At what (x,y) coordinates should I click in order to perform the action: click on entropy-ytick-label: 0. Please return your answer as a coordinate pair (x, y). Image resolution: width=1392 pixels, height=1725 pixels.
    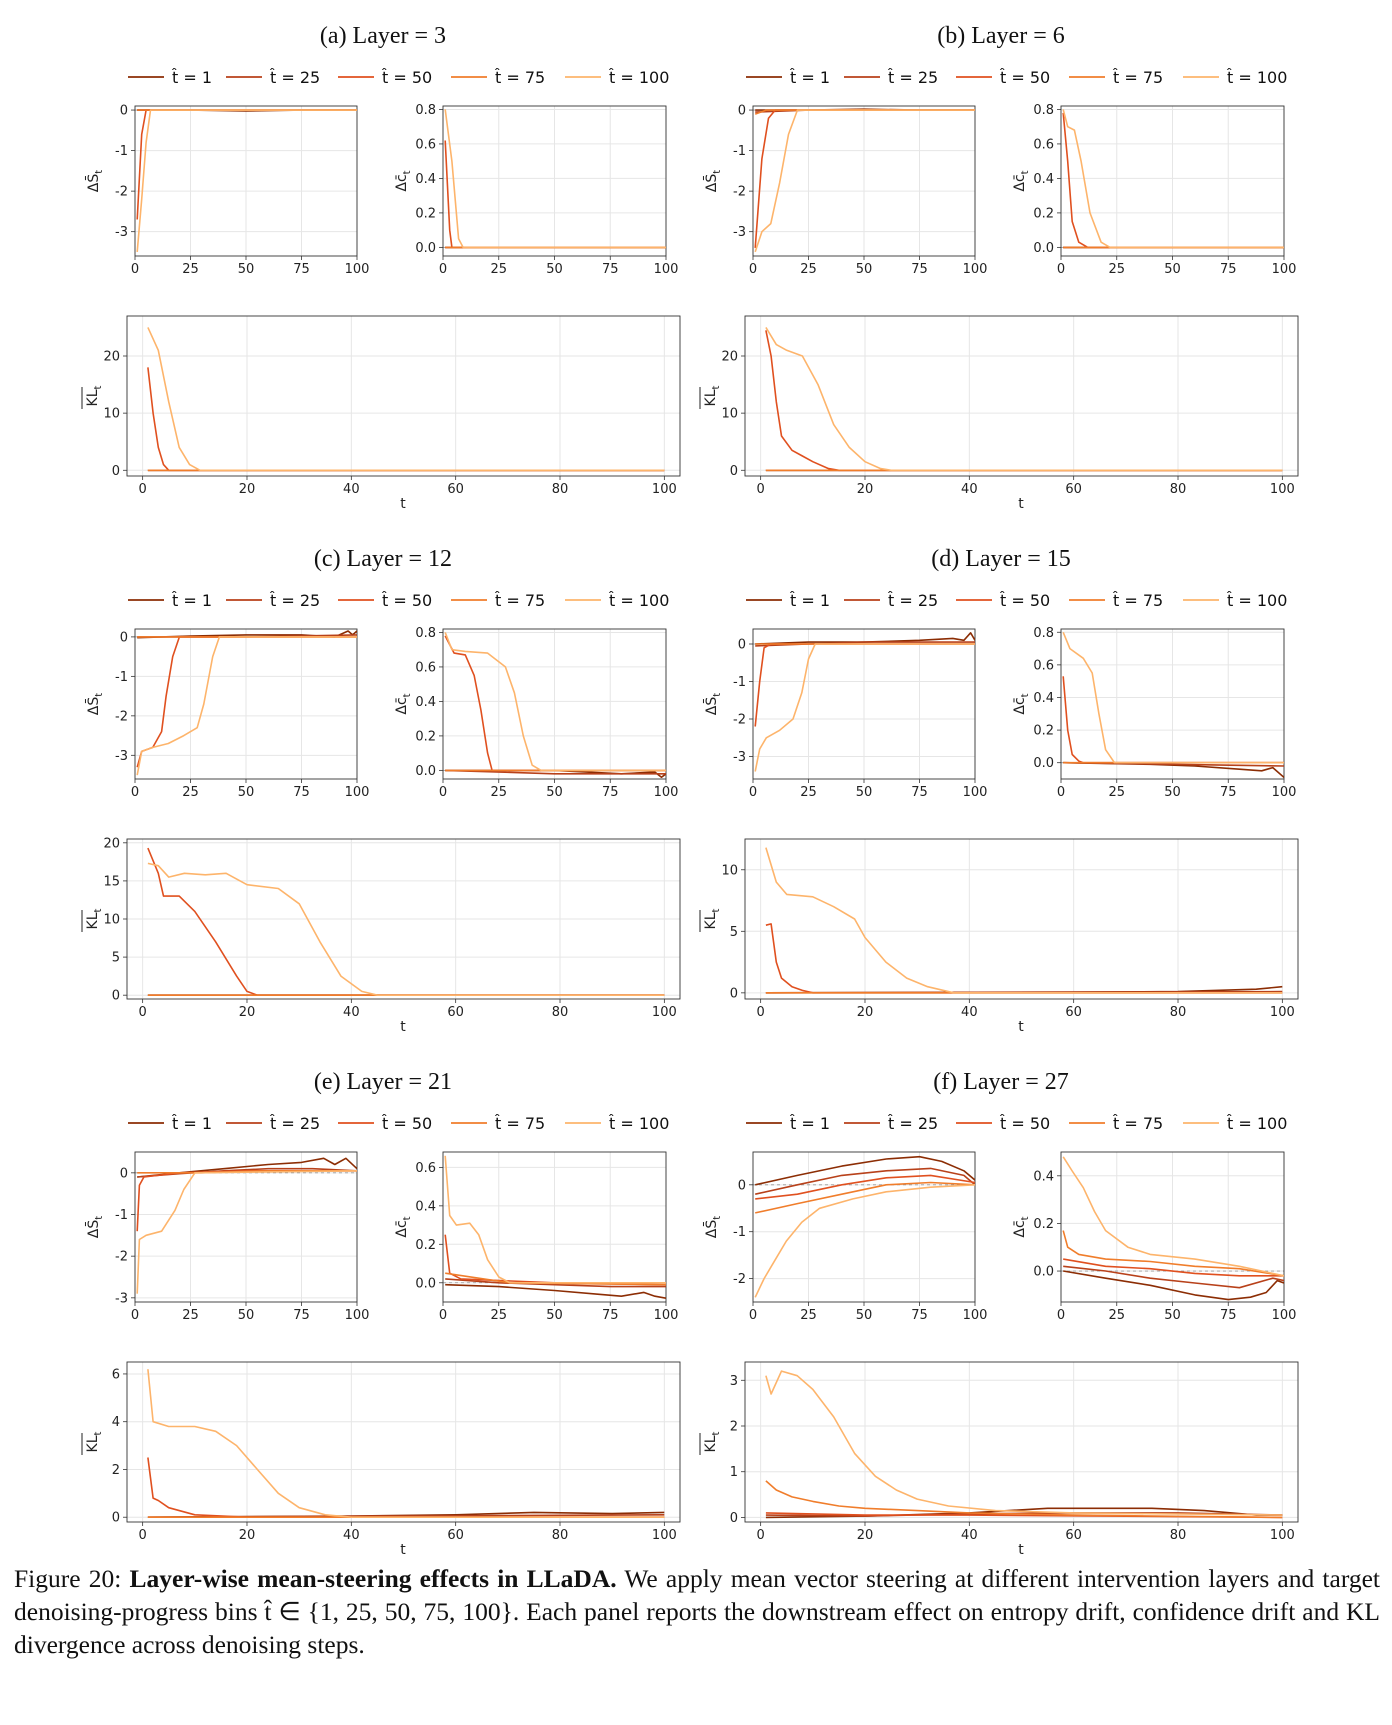
    Looking at the image, I should click on (124, 637).